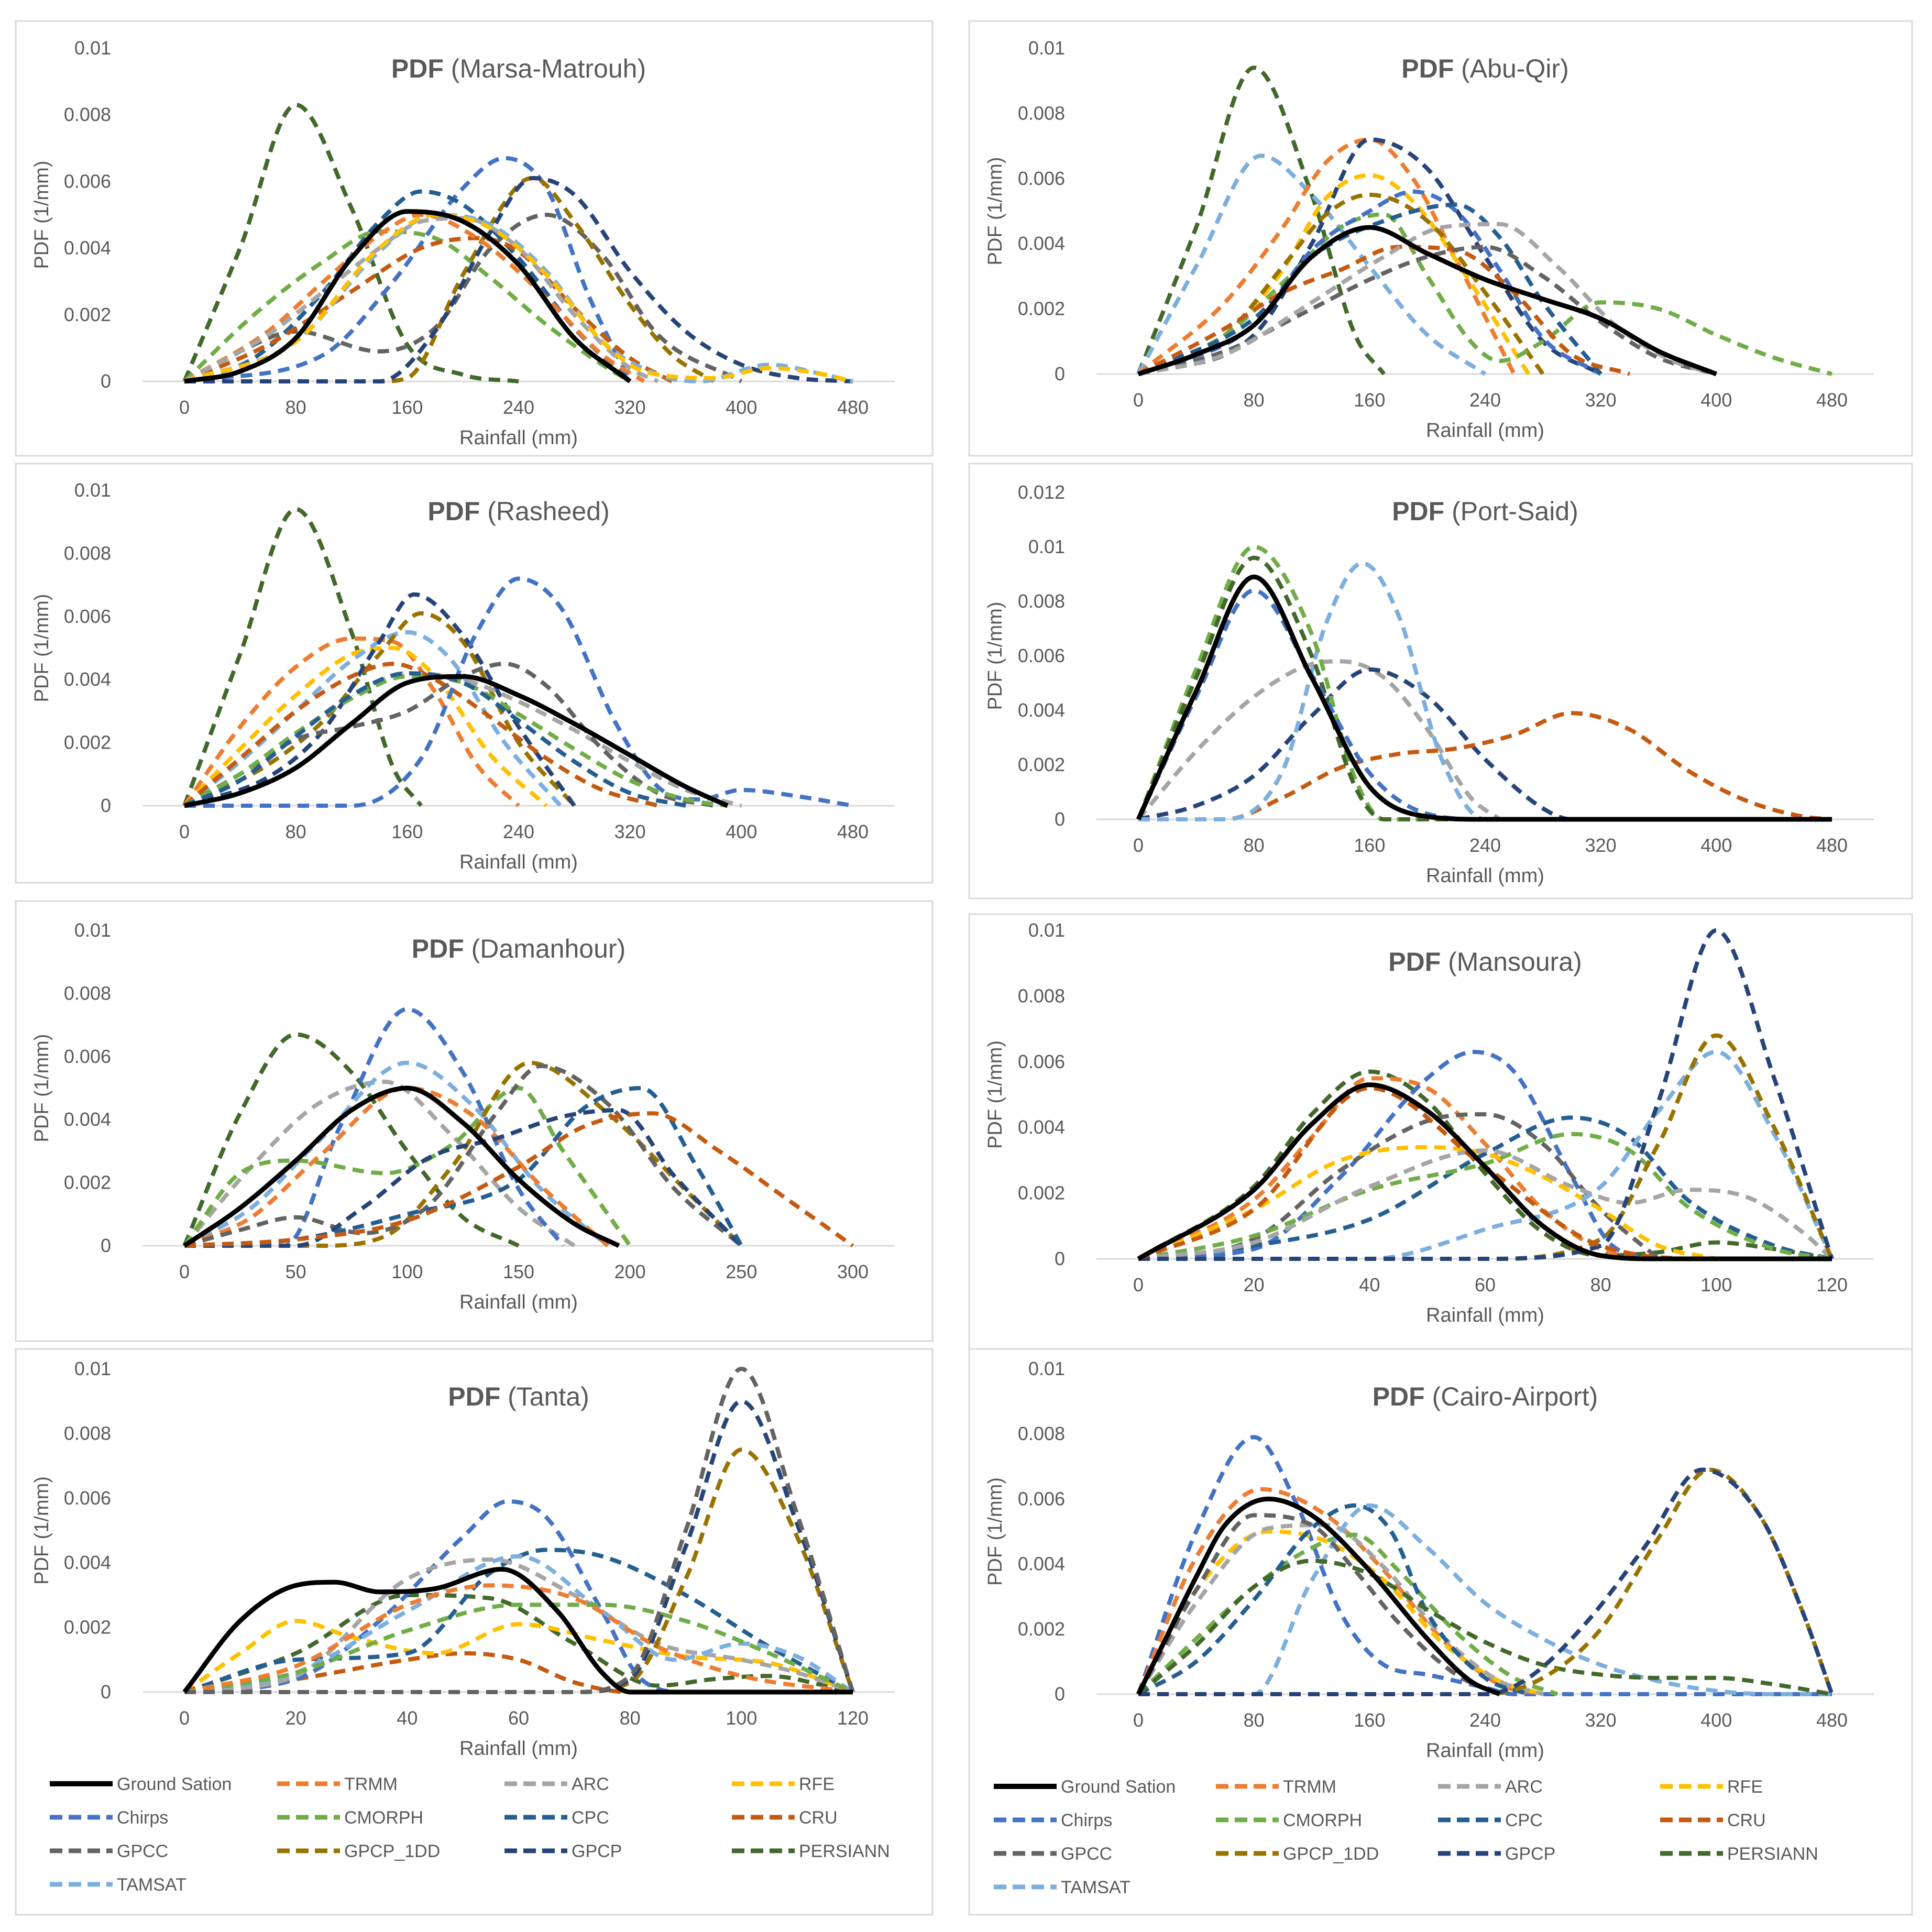 This screenshot has height=1932, width=1932. I want to click on x-tick-label: 150, so click(518, 1271).